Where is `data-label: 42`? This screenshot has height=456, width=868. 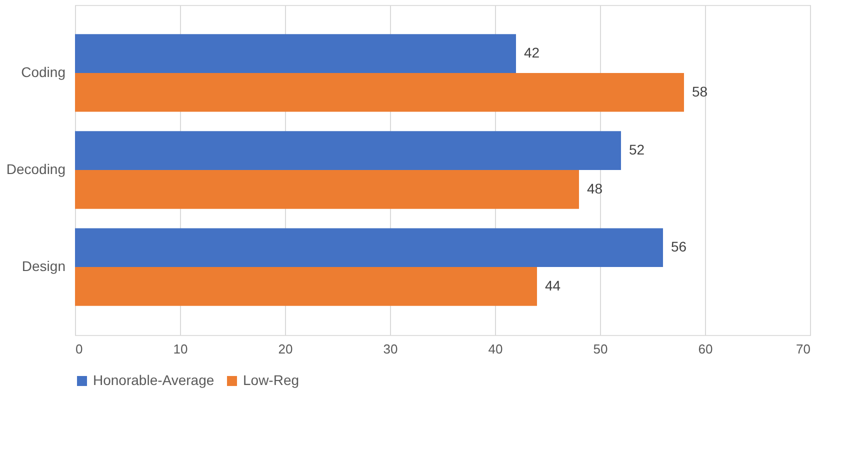
data-label: 42 is located at coordinates (532, 52).